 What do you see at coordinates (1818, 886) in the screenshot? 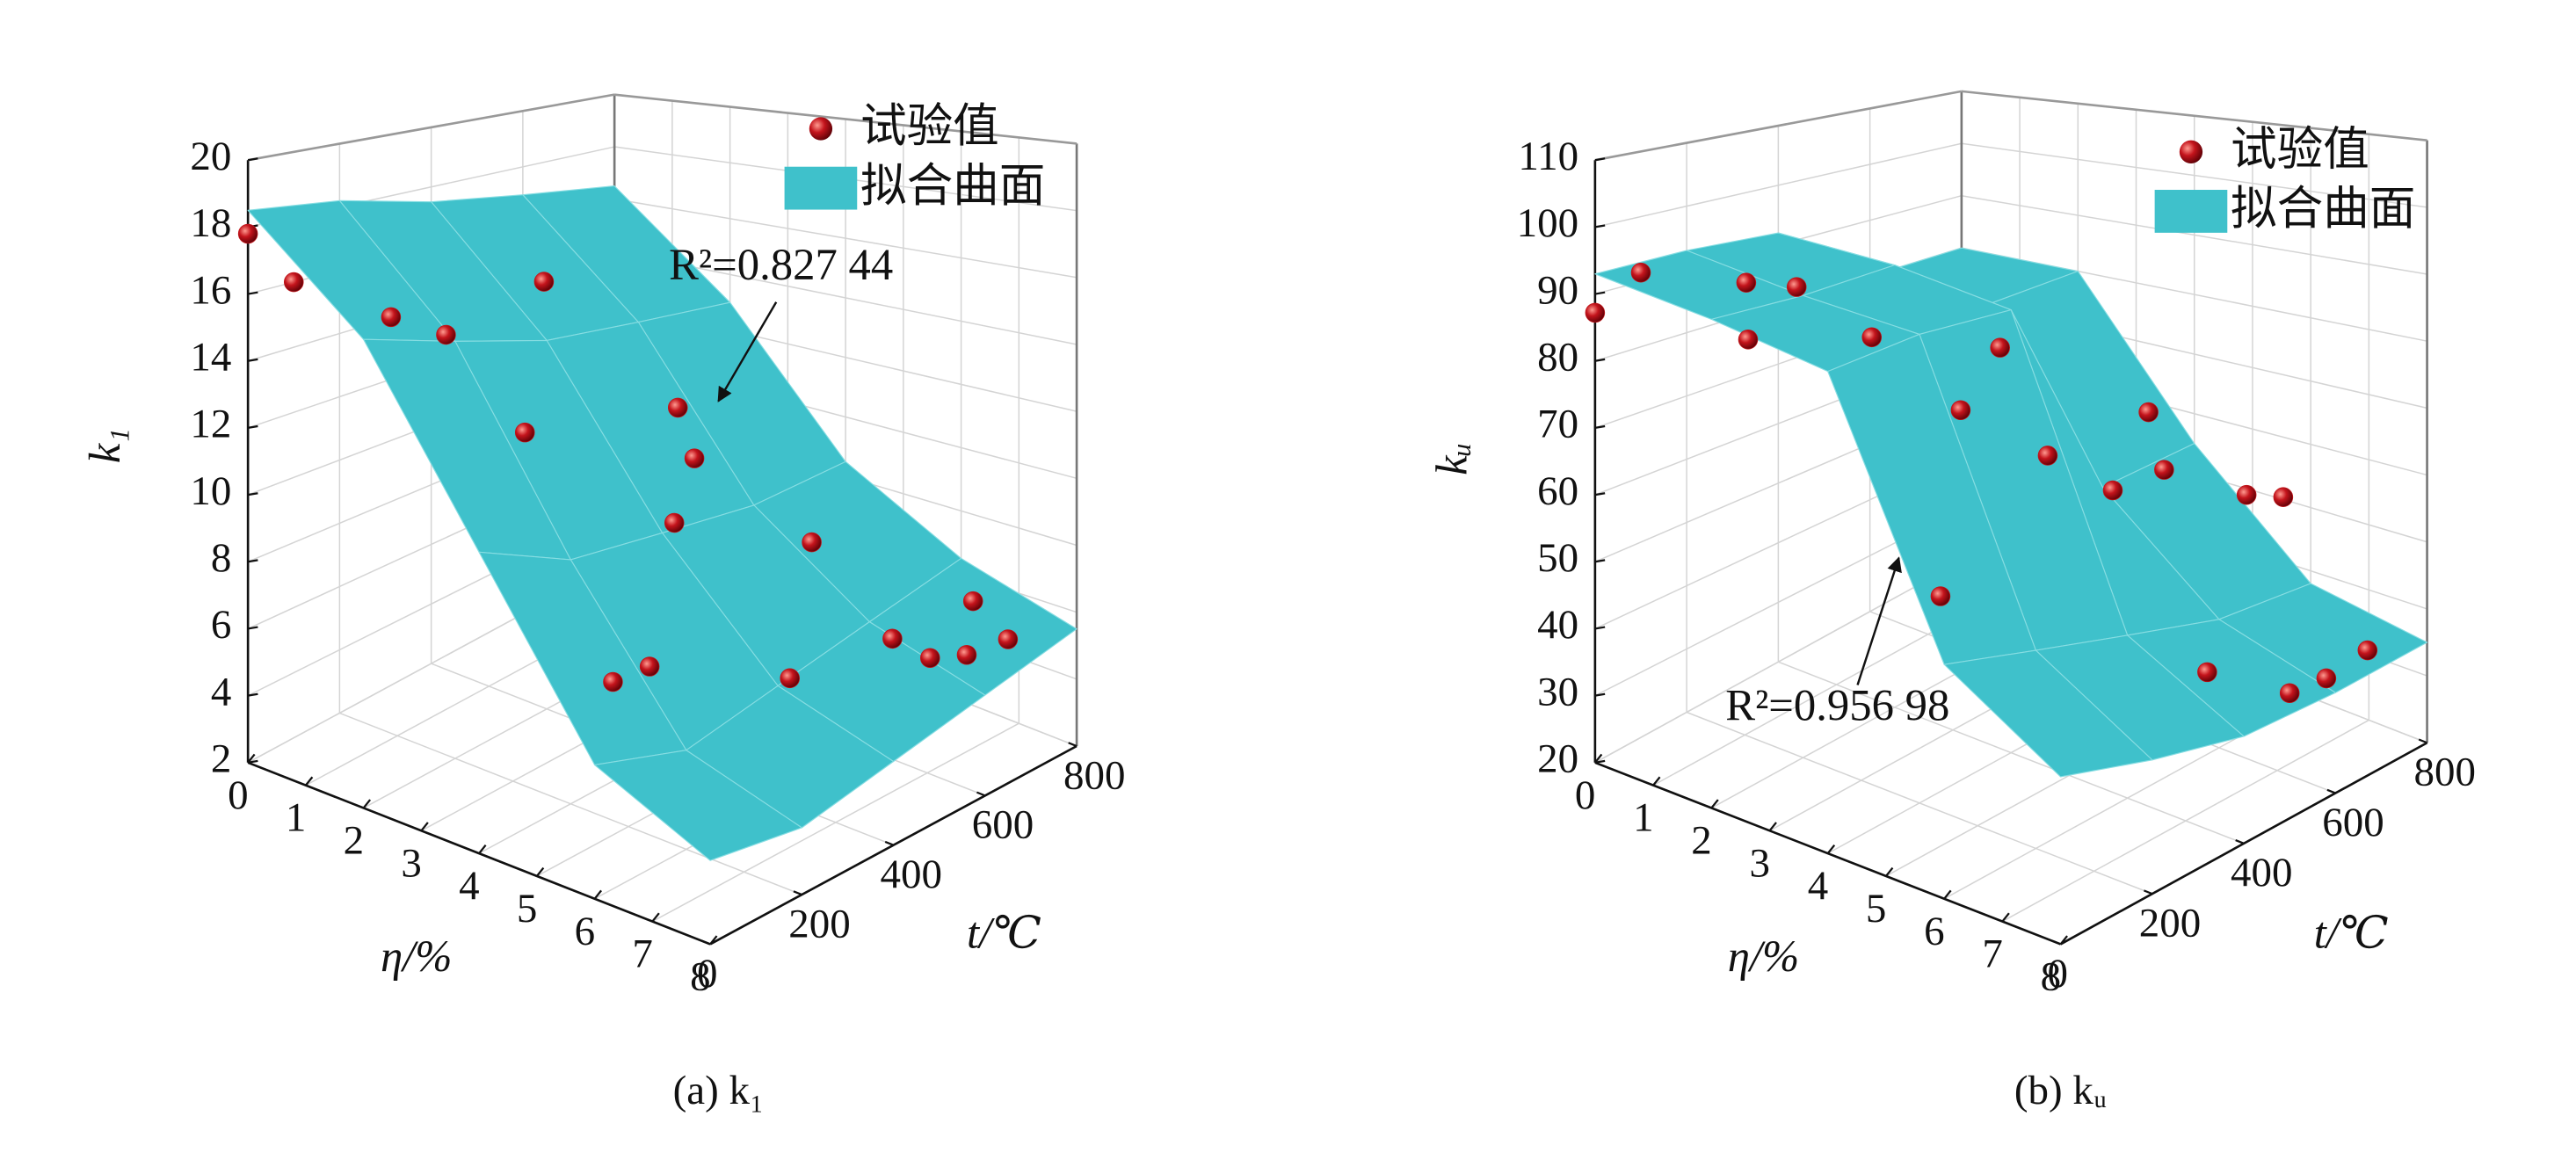
I see `x-tick-label: 4` at bounding box center [1818, 886].